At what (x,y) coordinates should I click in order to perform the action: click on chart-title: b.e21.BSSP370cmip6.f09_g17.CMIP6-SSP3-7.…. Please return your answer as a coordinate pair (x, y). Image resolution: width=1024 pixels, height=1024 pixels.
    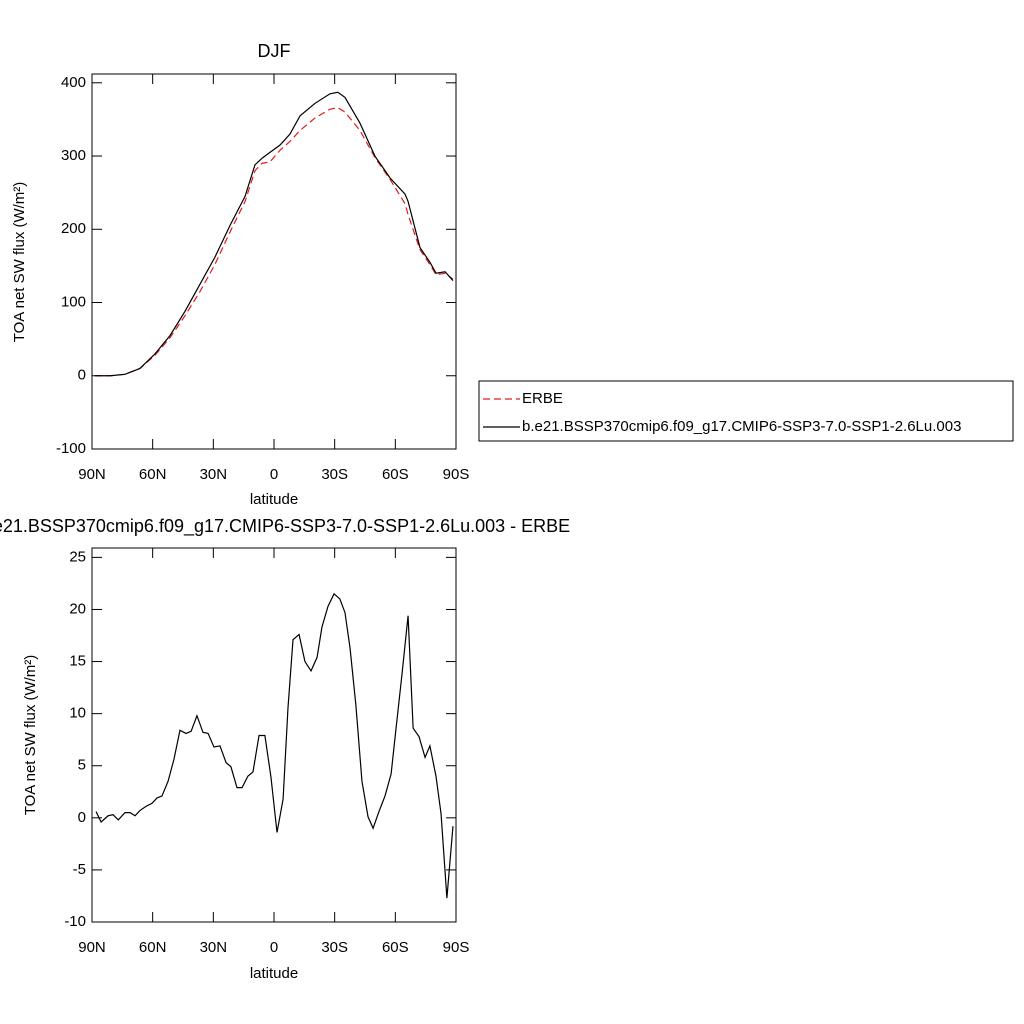
    Looking at the image, I should click on (285, 526).